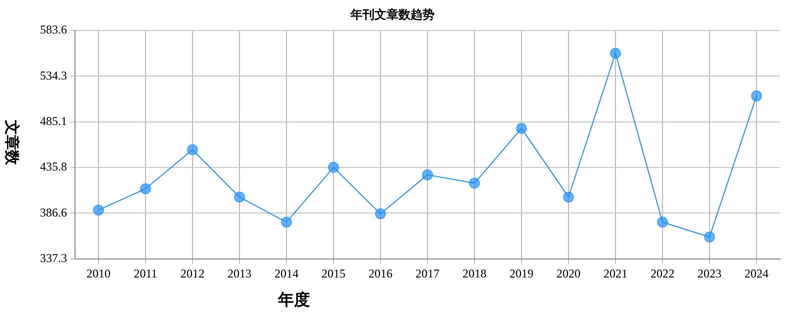  I want to click on x-tick-label: 2023, so click(710, 273).